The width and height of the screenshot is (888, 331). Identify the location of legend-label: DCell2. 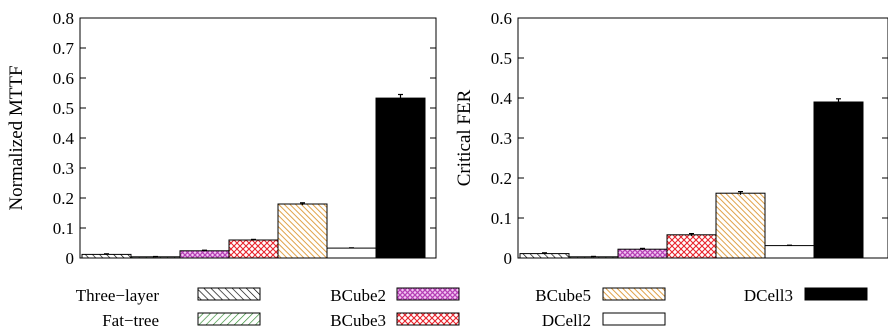
(566, 320).